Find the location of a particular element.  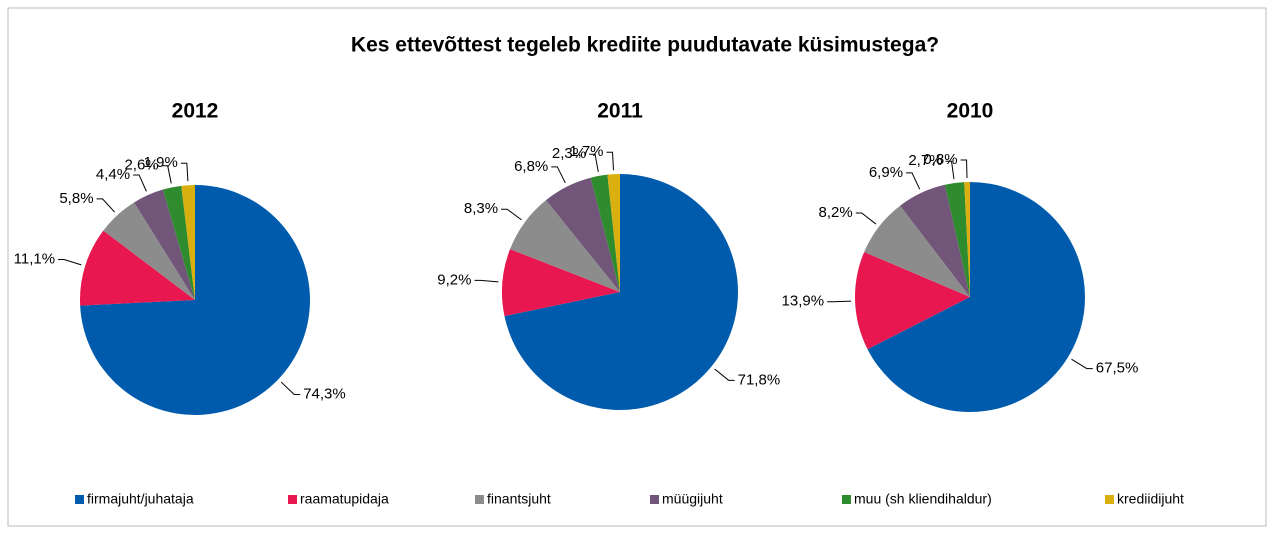

data-label: 4,4% is located at coordinates (113, 174).